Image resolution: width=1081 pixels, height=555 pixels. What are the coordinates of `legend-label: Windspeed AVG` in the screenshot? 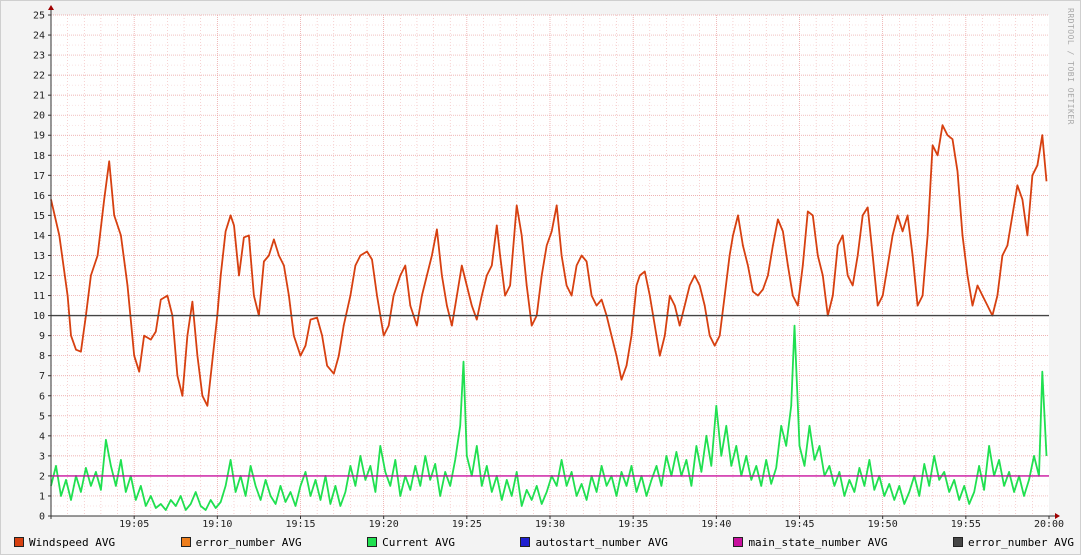 It's located at (72, 542).